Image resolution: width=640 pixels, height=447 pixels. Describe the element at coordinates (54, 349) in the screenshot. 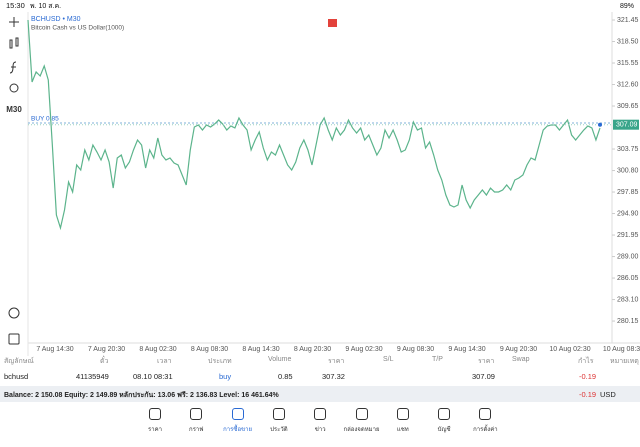

I see `x-tick-label: 7 Aug 14:30` at that location.